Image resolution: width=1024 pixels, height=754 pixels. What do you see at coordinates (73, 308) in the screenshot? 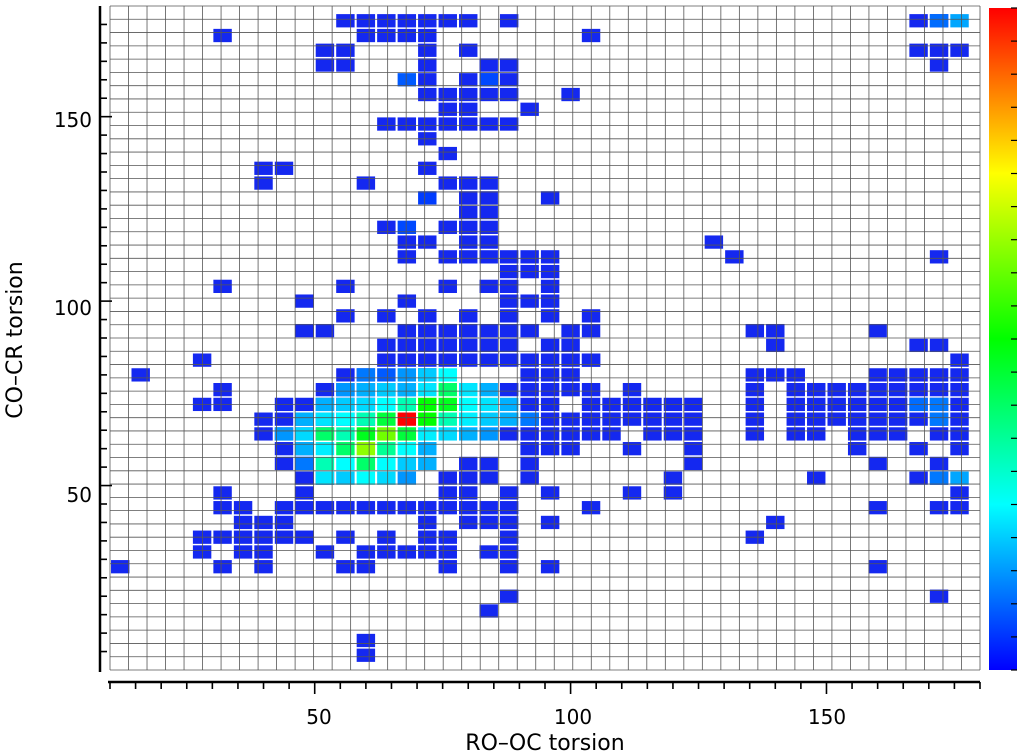
I see `y-tick-label-100: 100` at bounding box center [73, 308].